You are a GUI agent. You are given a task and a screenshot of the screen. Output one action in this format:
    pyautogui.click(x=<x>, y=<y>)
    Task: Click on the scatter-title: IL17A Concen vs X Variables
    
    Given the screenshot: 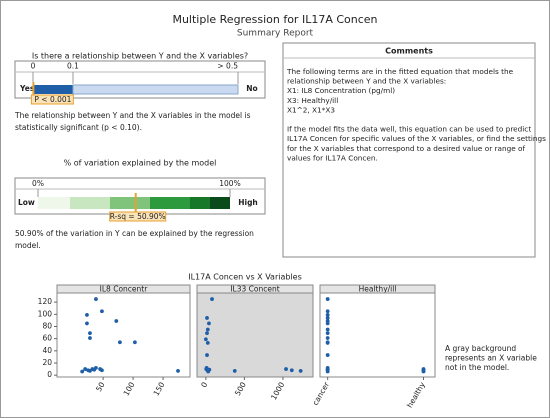 What is the action you would take?
    pyautogui.click(x=245, y=277)
    